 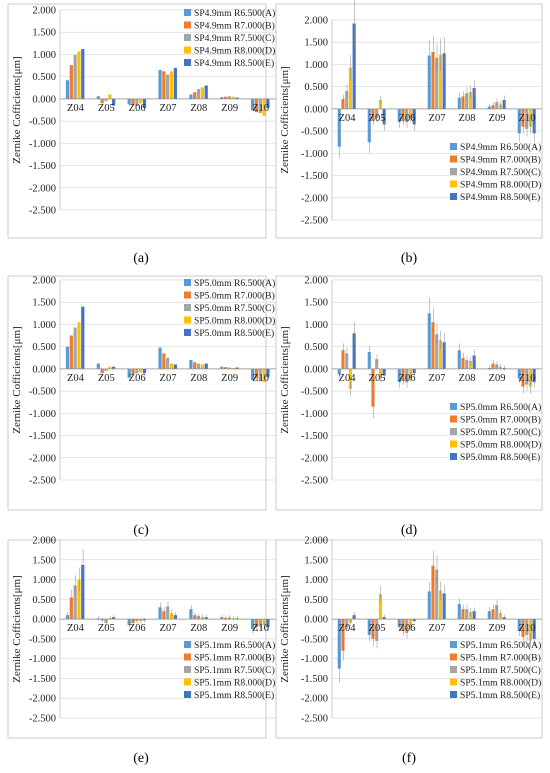 I want to click on y-axis-label: Zernike Cofficients[μm], so click(x=17, y=109).